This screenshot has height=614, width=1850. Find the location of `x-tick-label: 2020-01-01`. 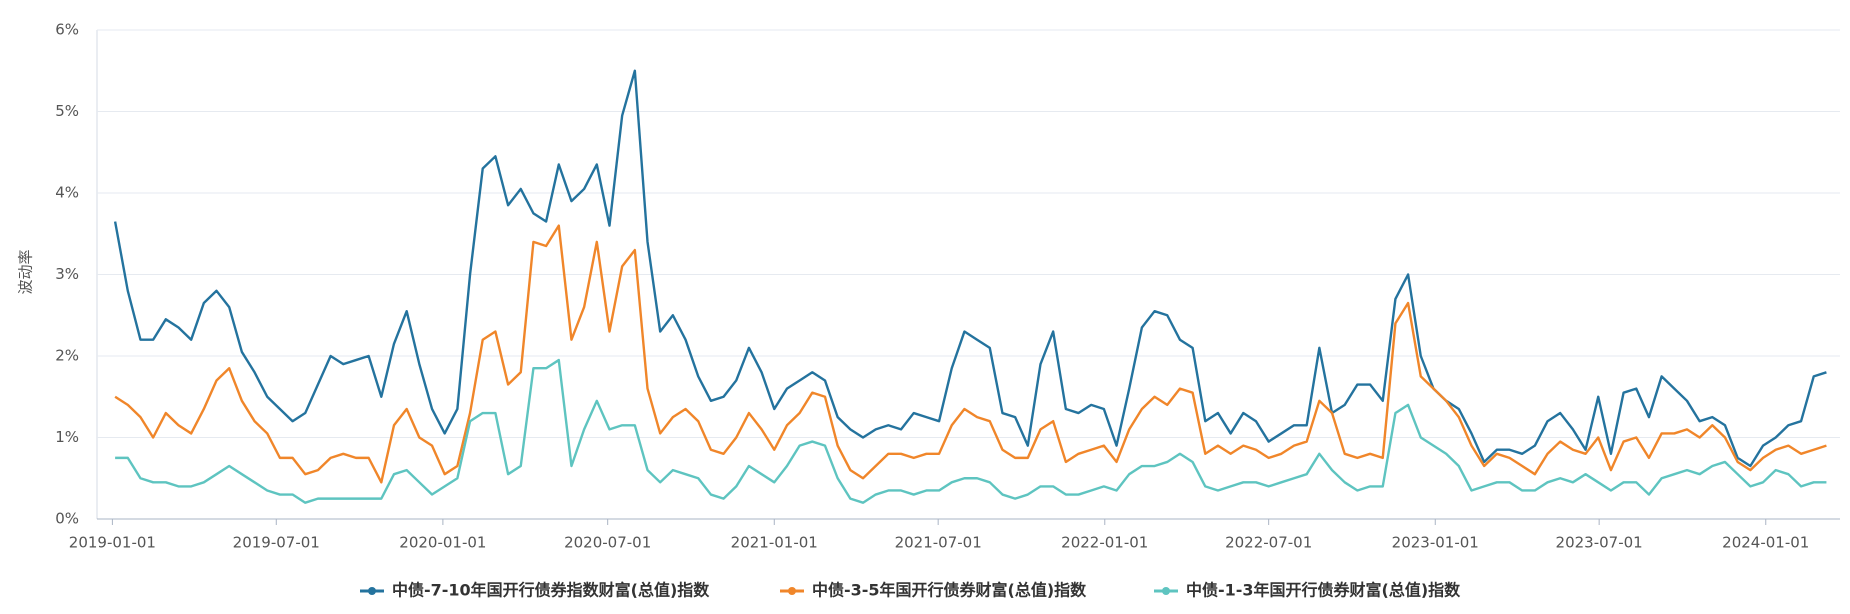

x-tick-label: 2020-01-01 is located at coordinates (442, 543).